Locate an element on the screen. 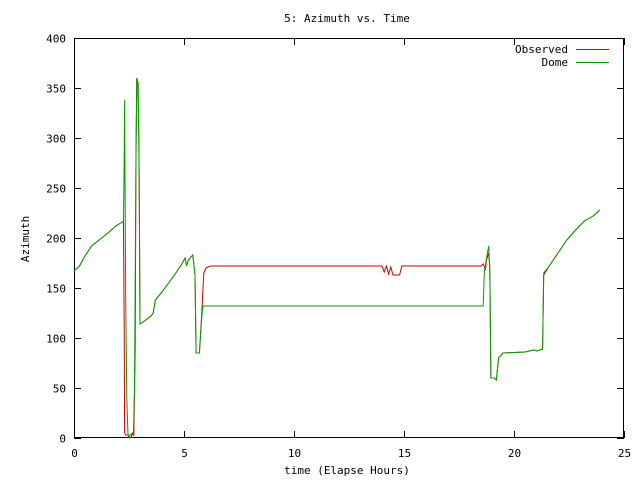 This screenshot has width=640, height=480. x-tick-label: 5 is located at coordinates (184, 453).